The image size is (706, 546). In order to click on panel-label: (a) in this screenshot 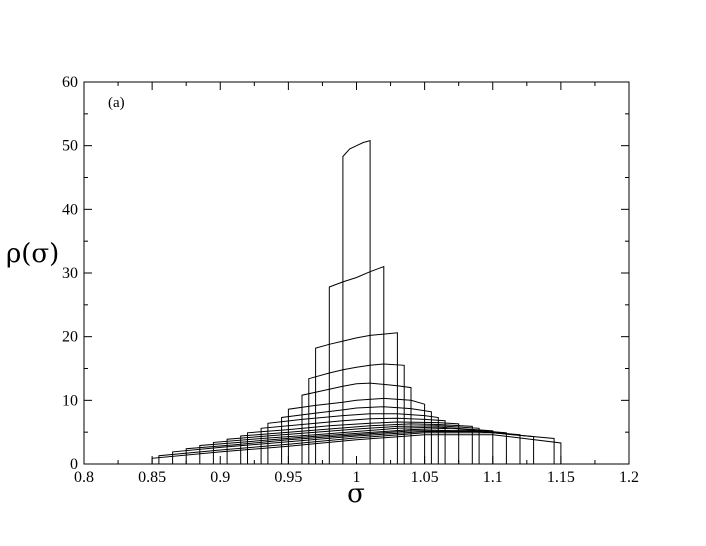, I will do `click(116, 103)`.